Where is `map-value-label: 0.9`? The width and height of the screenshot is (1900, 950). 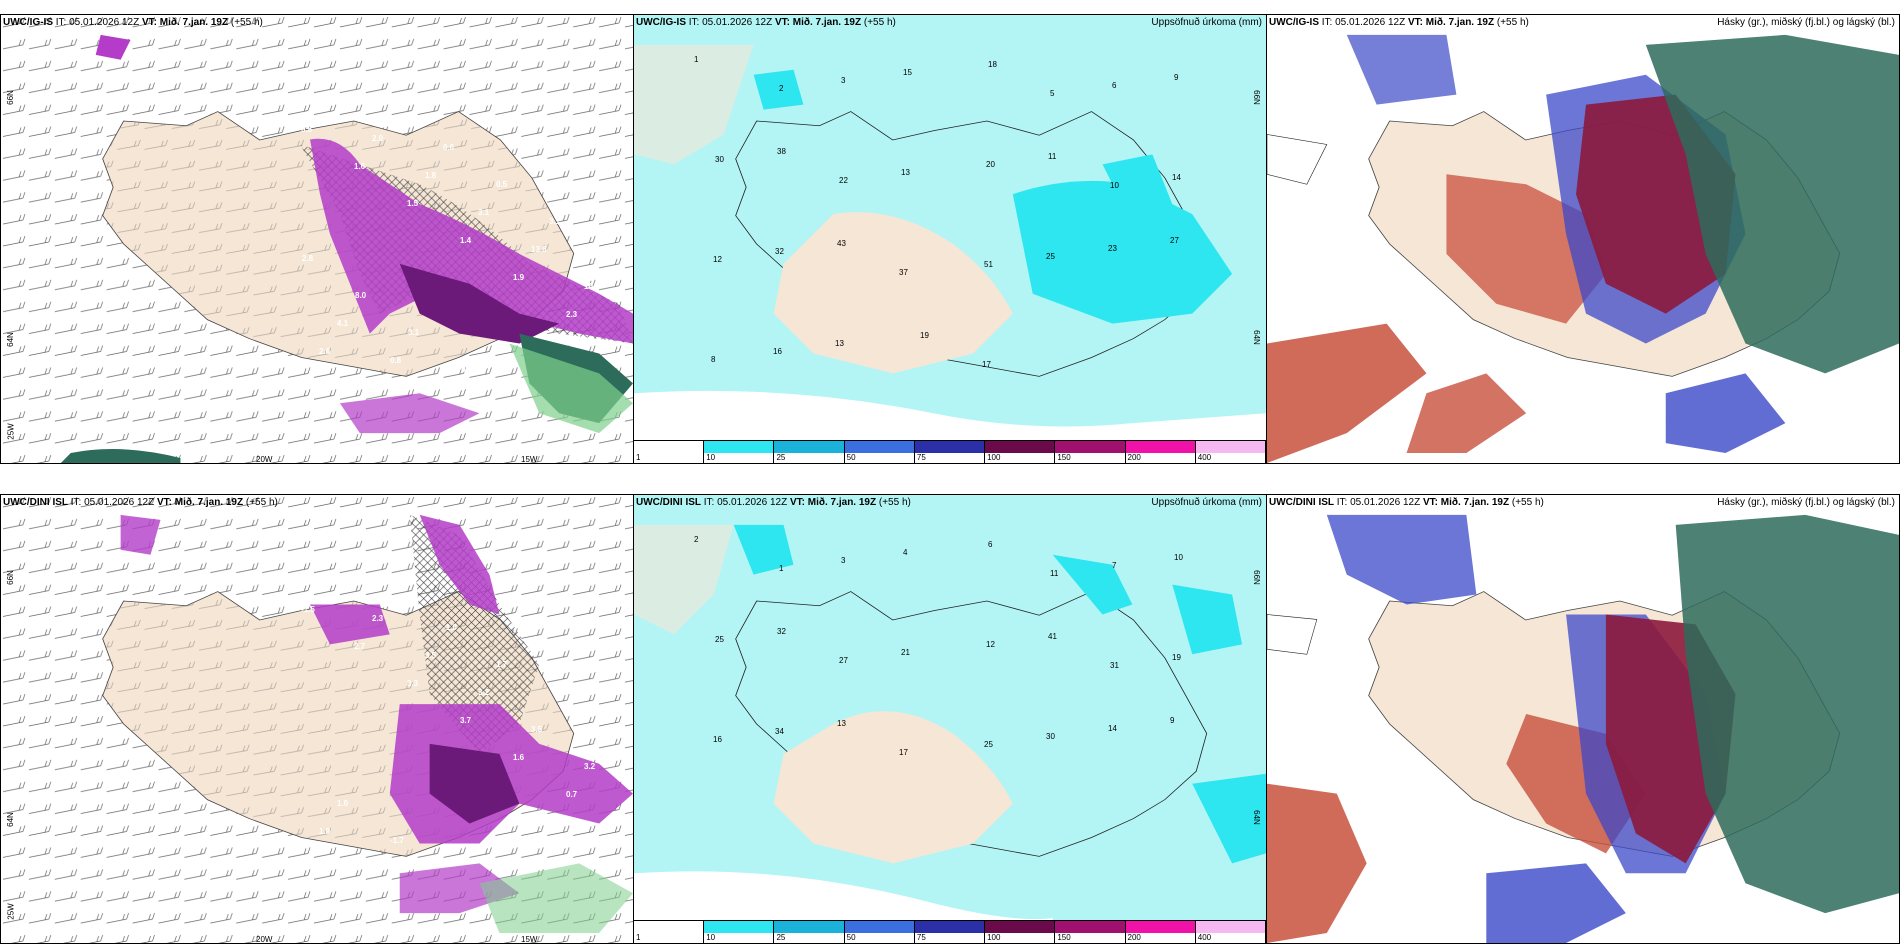
map-value-label: 0.9 is located at coordinates (467, 369).